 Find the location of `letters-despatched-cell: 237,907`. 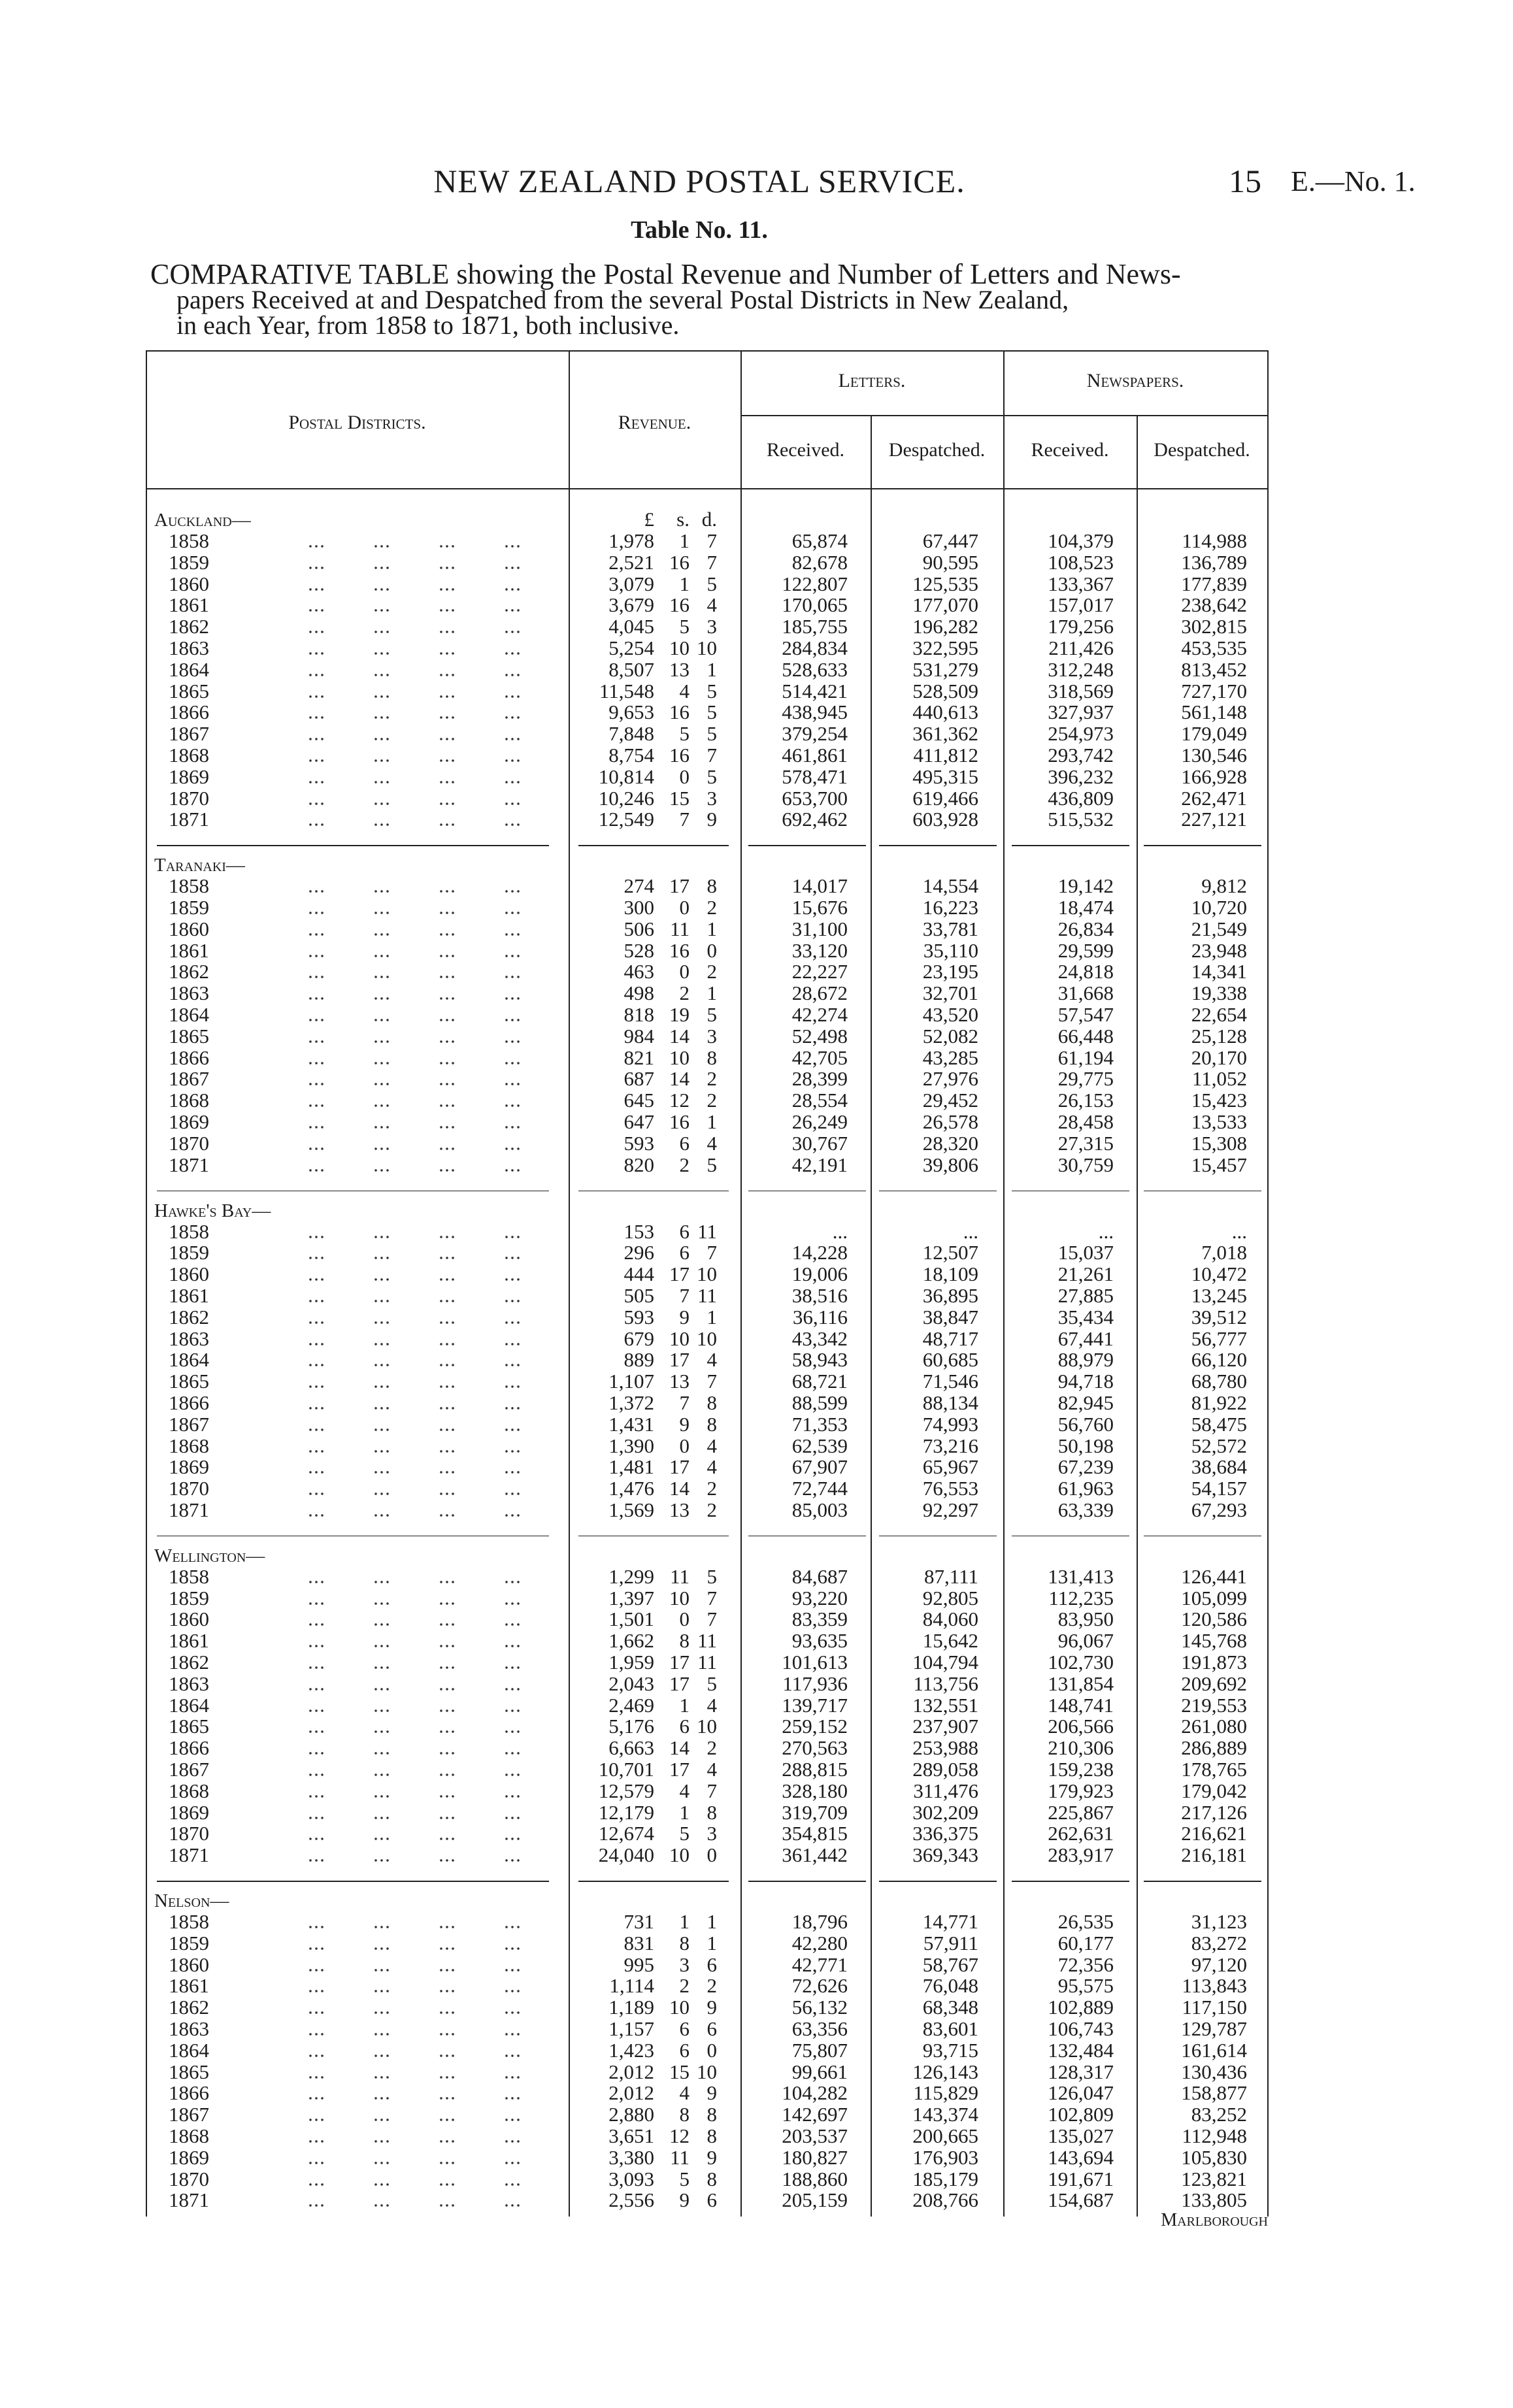

letters-despatched-cell: 237,907 is located at coordinates (945, 1726).